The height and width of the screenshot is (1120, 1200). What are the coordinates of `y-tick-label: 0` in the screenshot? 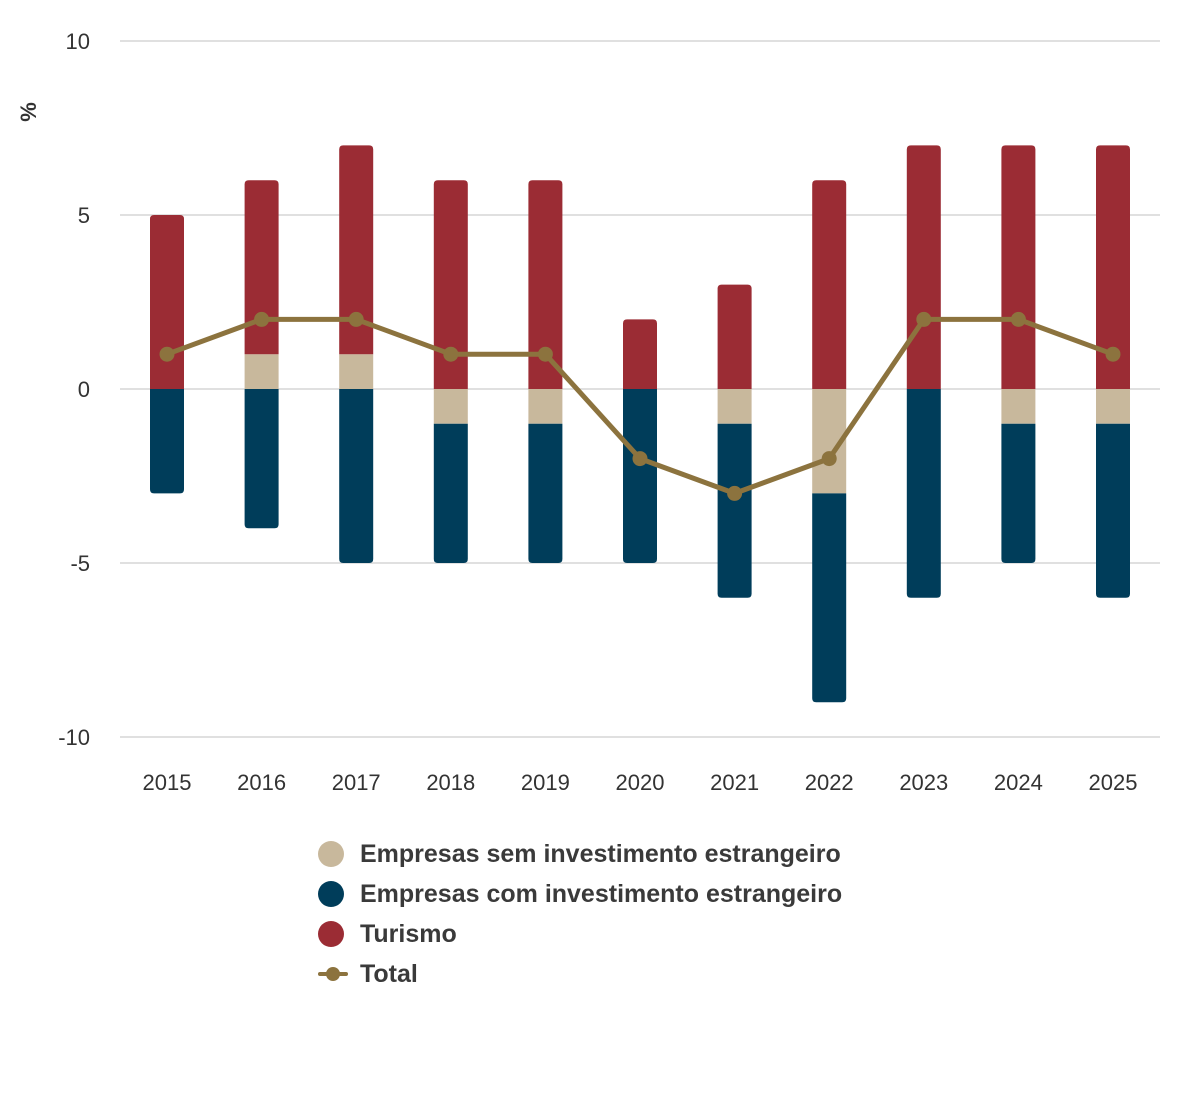 It's located at (84, 389).